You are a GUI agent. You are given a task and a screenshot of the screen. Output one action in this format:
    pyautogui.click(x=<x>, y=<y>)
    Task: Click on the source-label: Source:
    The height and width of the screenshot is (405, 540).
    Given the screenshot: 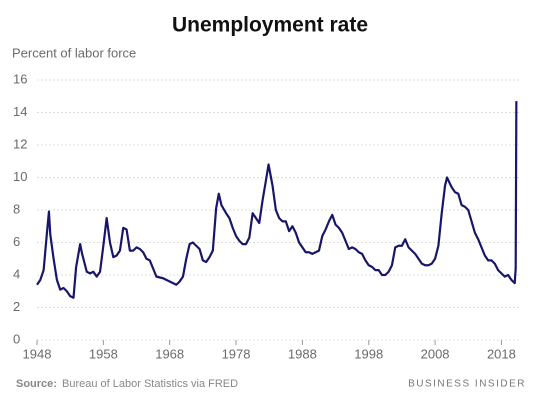 What is the action you would take?
    pyautogui.click(x=36, y=384)
    